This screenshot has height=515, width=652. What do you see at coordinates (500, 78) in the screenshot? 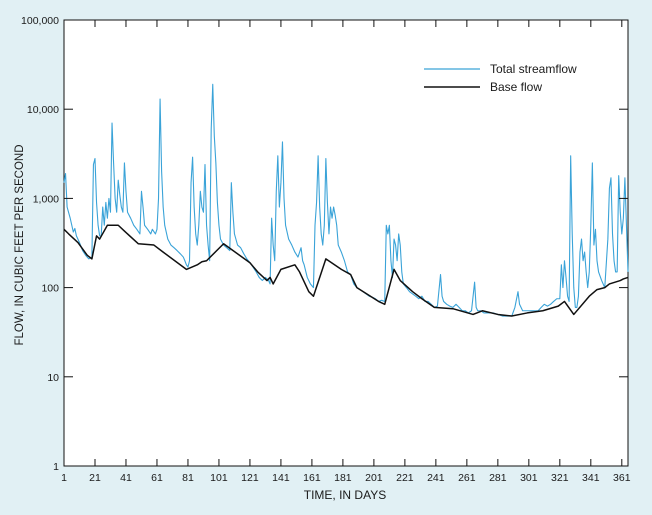
I see `legend: Total streamflow Base flow` at bounding box center [500, 78].